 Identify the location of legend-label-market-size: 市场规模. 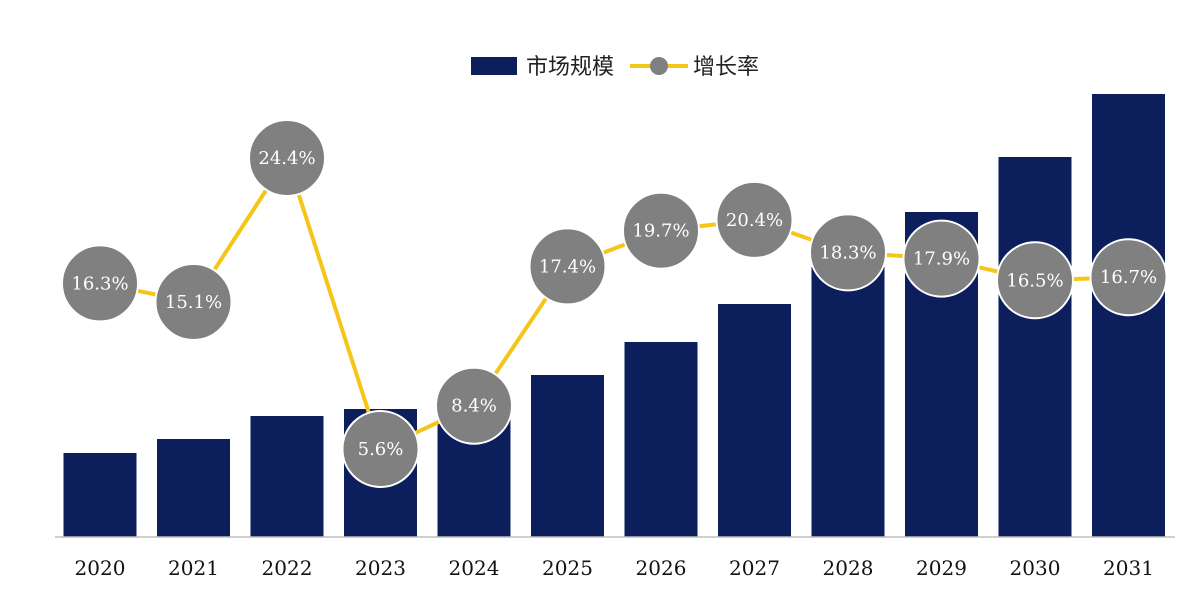
(570, 67).